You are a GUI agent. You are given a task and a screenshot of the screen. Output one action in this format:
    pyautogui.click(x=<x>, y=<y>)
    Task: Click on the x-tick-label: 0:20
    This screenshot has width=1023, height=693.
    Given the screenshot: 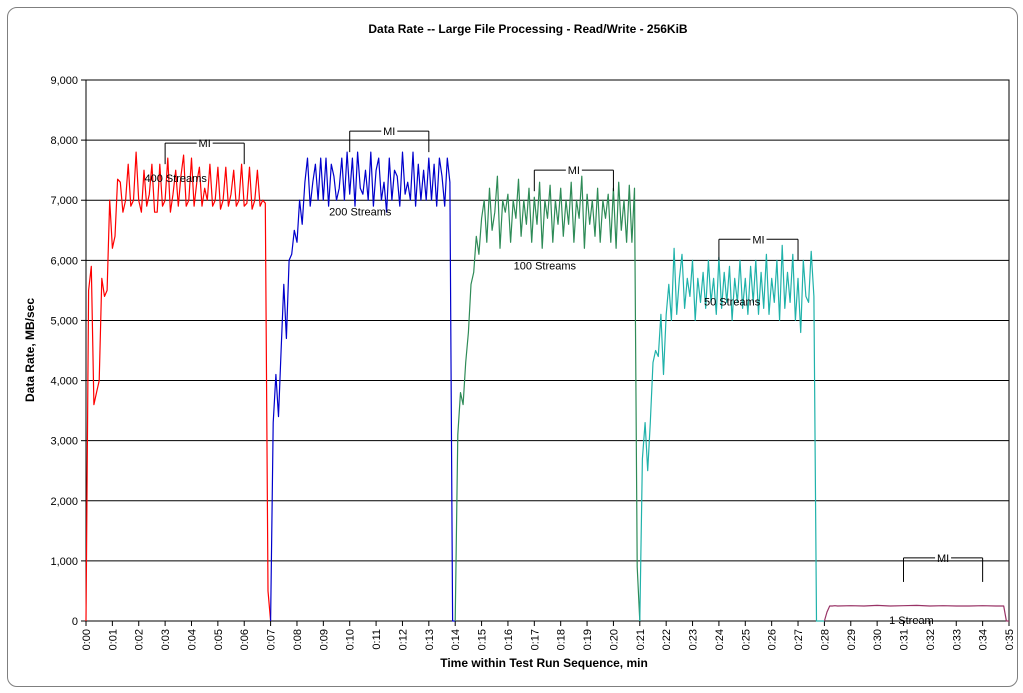 What is the action you would take?
    pyautogui.click(x=614, y=639)
    